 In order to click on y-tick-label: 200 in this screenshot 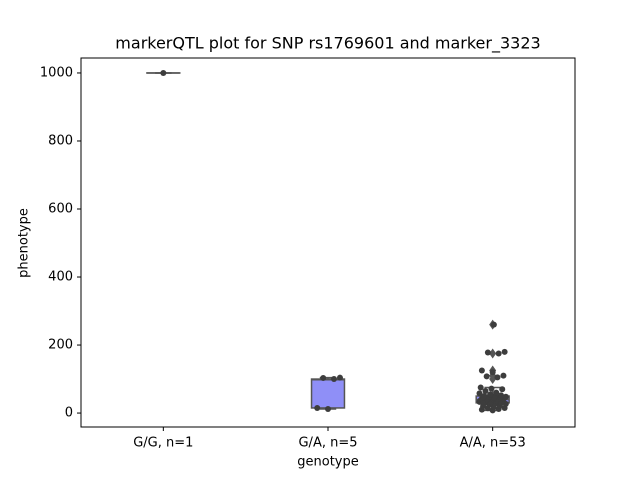, I will do `click(60, 345)`.